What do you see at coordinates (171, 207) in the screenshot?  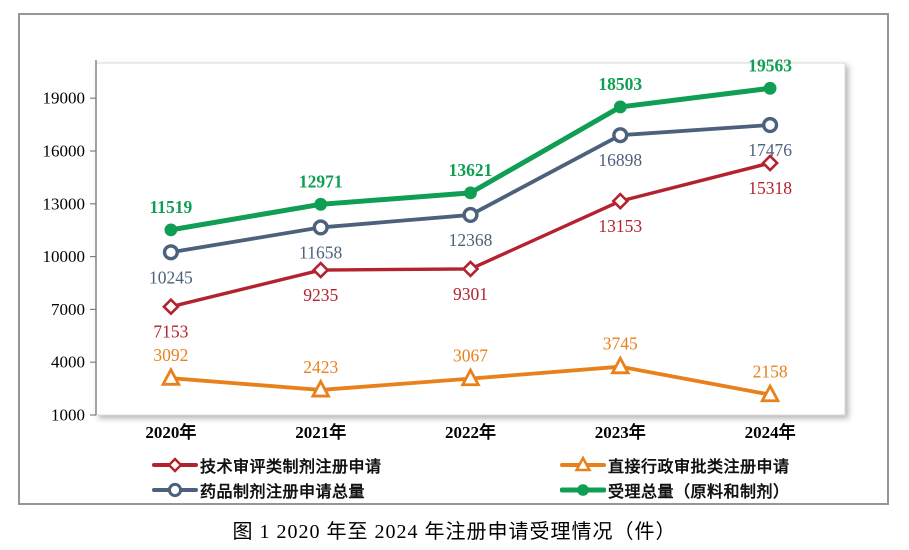 I see `svg-text: 11519` at bounding box center [171, 207].